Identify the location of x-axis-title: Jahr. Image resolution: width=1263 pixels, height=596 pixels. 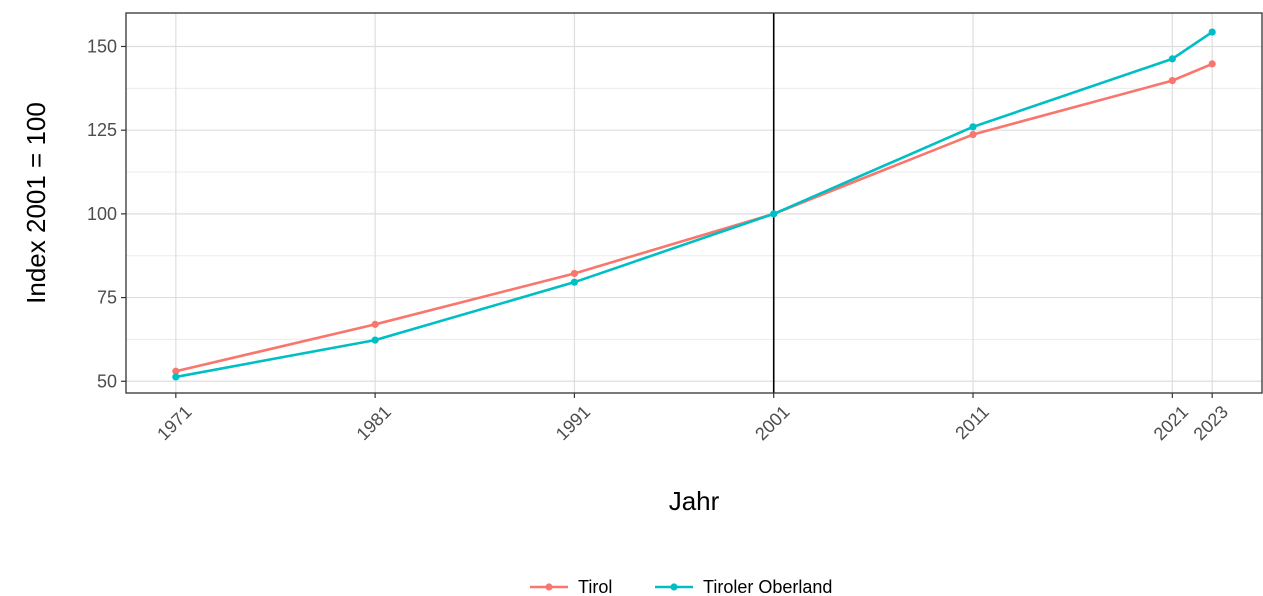
(694, 501).